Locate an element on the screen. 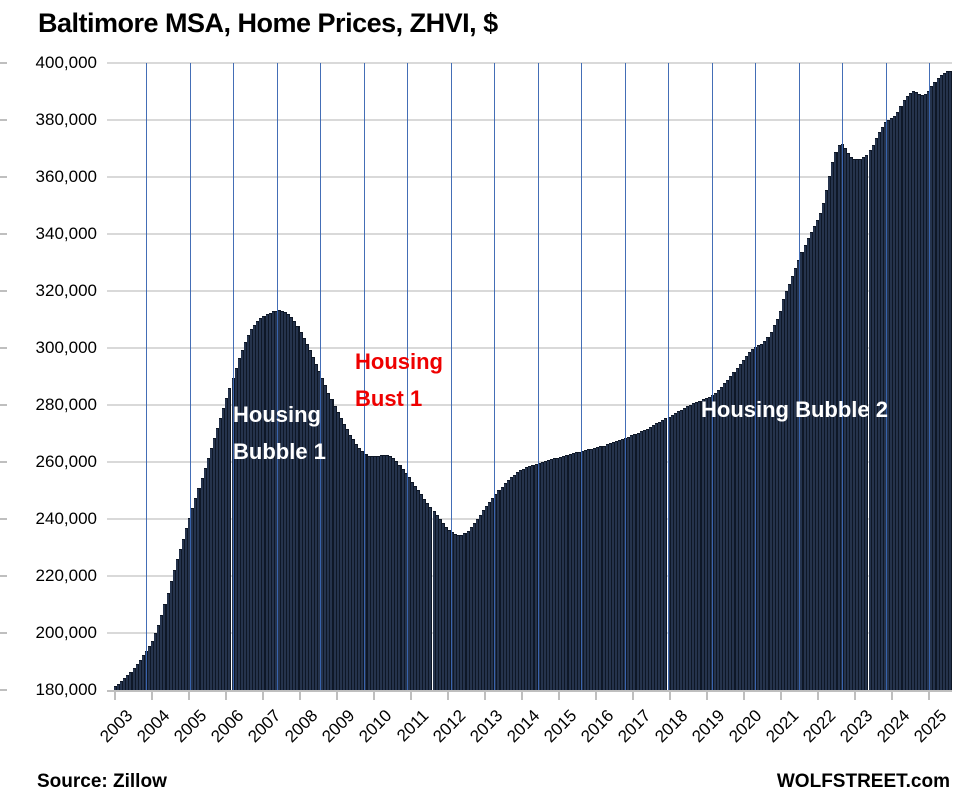  housing-bubble-1-annotation: Housing Bubble 1 is located at coordinates (279, 433).